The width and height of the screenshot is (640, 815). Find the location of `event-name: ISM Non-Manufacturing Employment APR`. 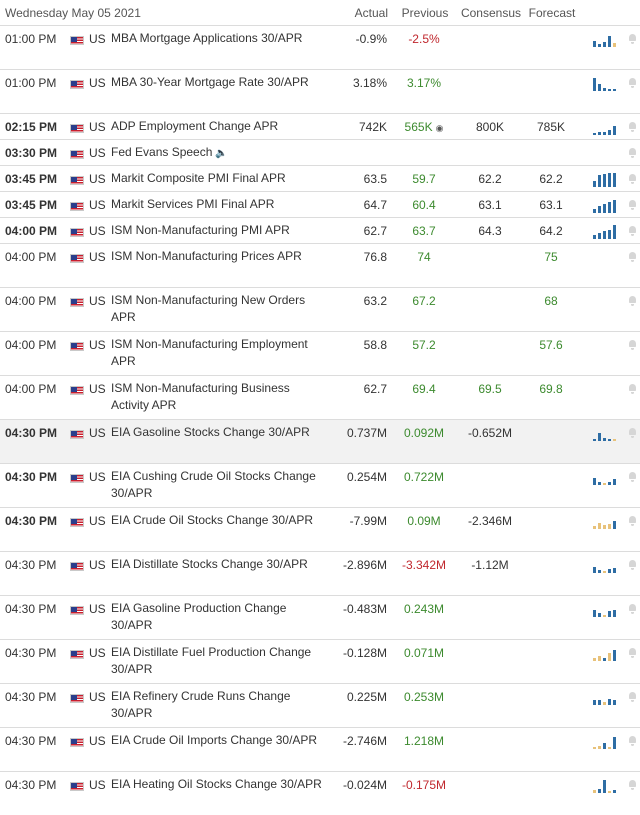

event-name: ISM Non-Manufacturing Employment APR is located at coordinates (209, 352).